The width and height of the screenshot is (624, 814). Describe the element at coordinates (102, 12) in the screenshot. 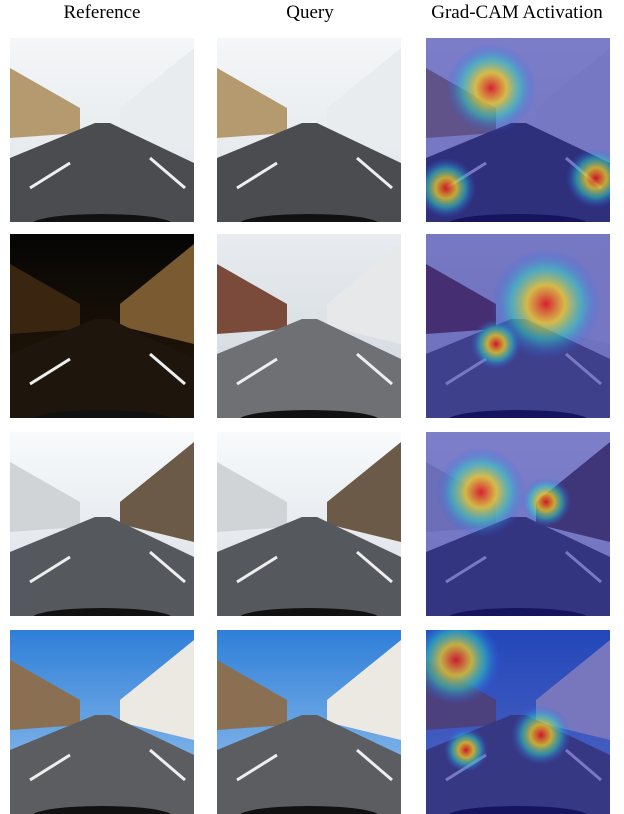

I see `column-header: Reference` at that location.